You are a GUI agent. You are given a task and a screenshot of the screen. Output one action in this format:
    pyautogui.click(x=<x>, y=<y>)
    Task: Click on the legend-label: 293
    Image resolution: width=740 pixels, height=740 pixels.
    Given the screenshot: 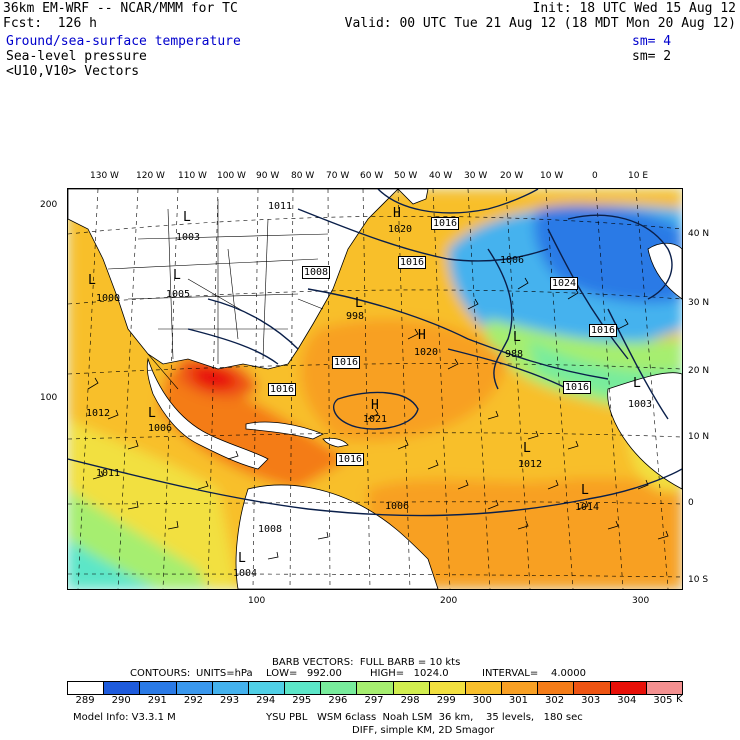 What is the action you would take?
    pyautogui.click(x=229, y=700)
    